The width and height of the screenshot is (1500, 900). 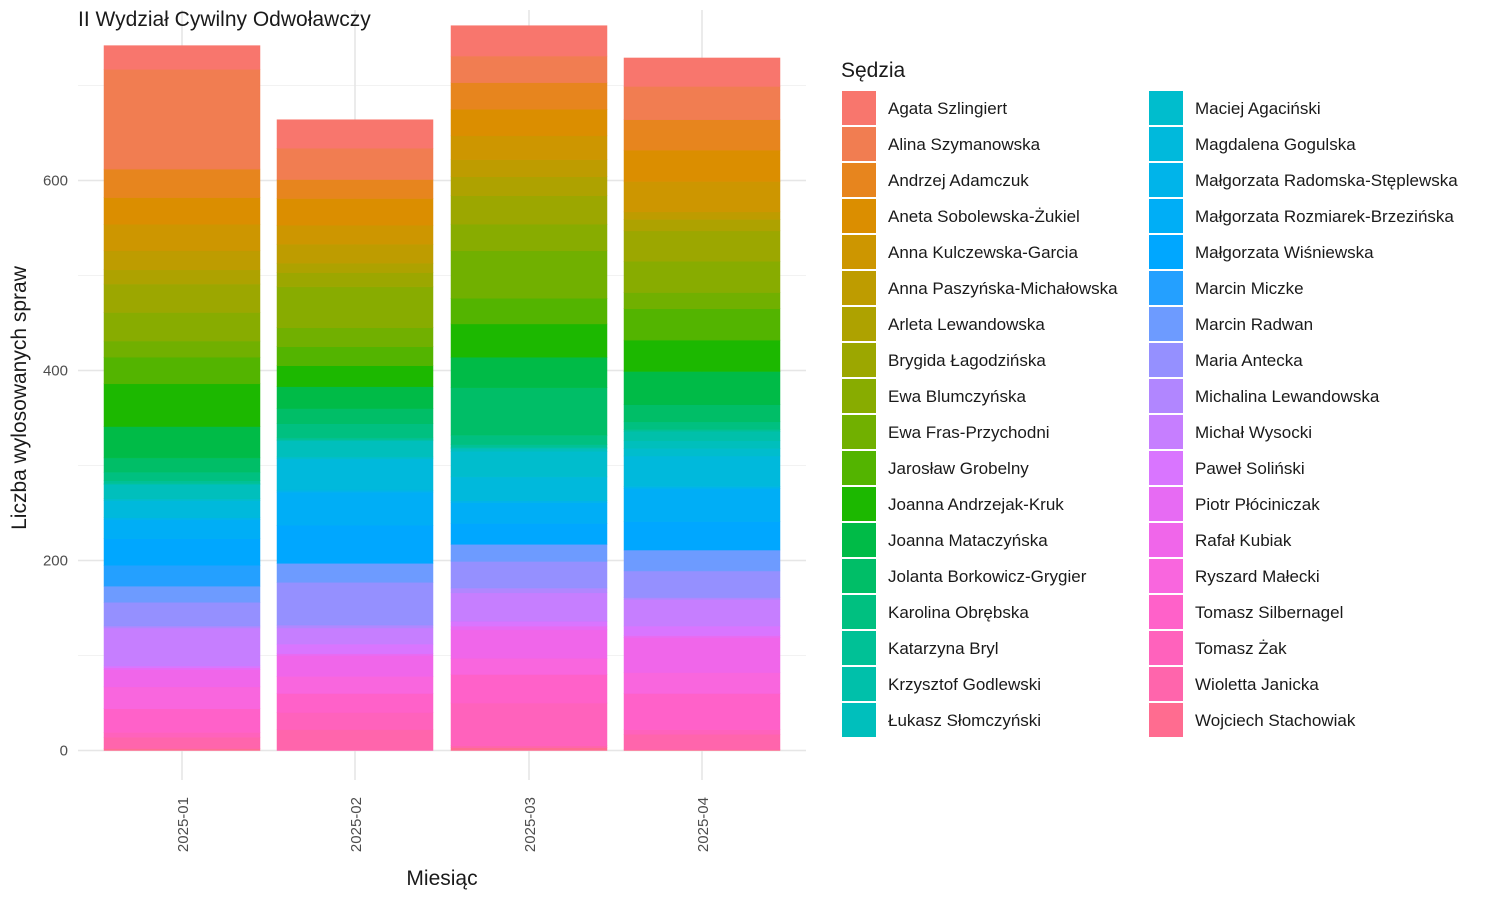 What do you see at coordinates (55, 466) in the screenshot?
I see `y-tick-labels: 0 200 400 600` at bounding box center [55, 466].